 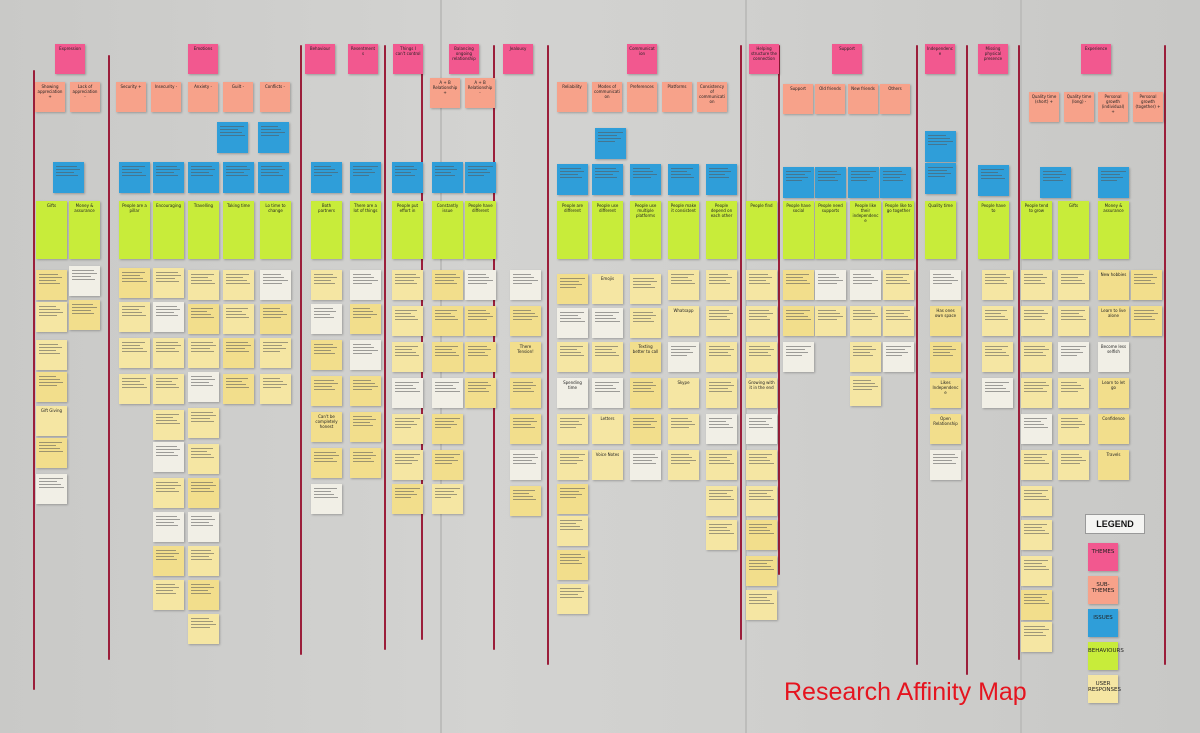 I want to click on theme-note: Expression, so click(x=70, y=59).